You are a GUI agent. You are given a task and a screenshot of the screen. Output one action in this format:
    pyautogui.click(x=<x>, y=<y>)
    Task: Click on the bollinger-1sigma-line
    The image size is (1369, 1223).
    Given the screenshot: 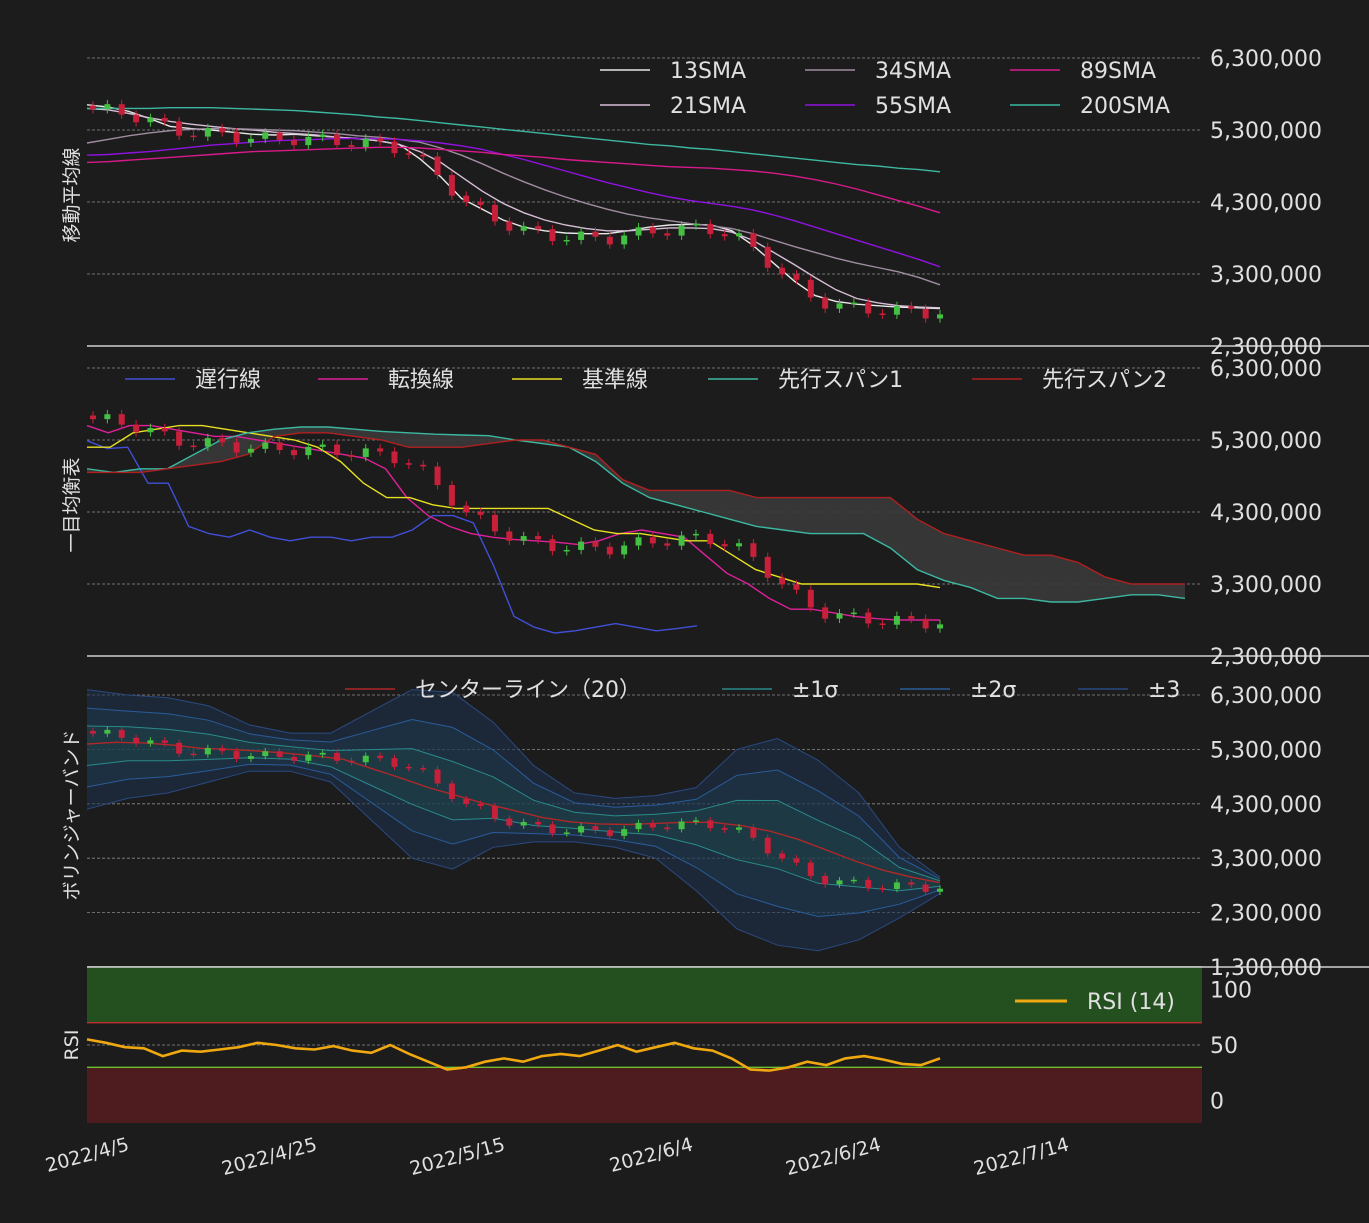 What is the action you would take?
    pyautogui.click(x=513, y=803)
    